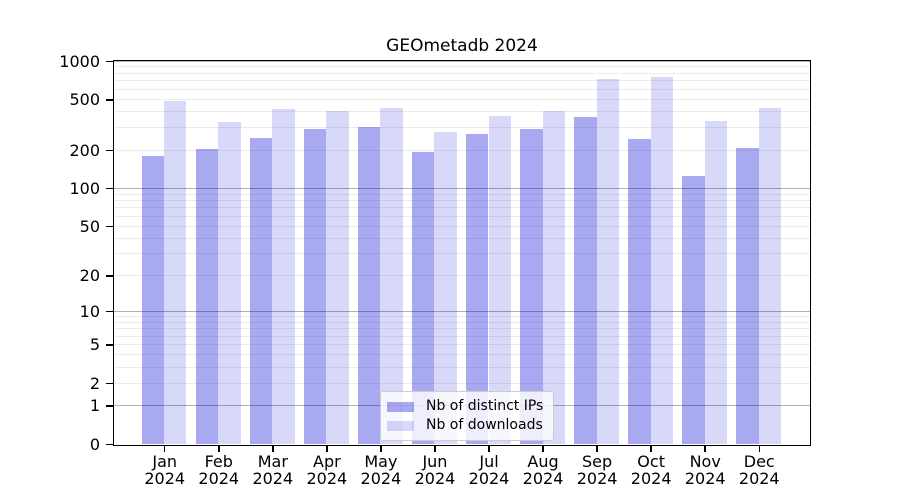 Image resolution: width=900 pixels, height=500 pixels. Describe the element at coordinates (597, 461) in the screenshot. I see `x-tick-month: Sep` at that location.